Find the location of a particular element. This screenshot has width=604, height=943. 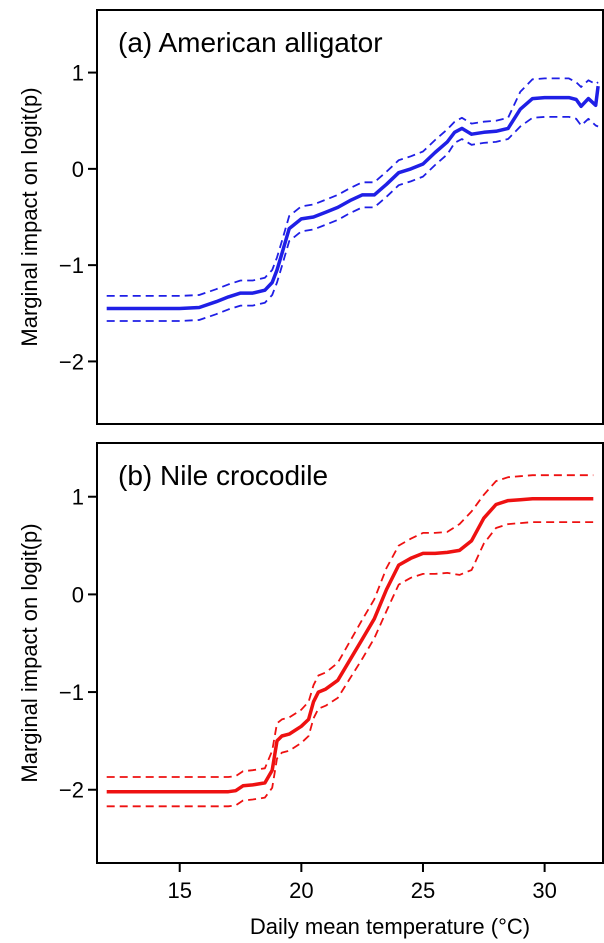

y-axis: 1 0 −1 −2 is located at coordinates (78, 217).